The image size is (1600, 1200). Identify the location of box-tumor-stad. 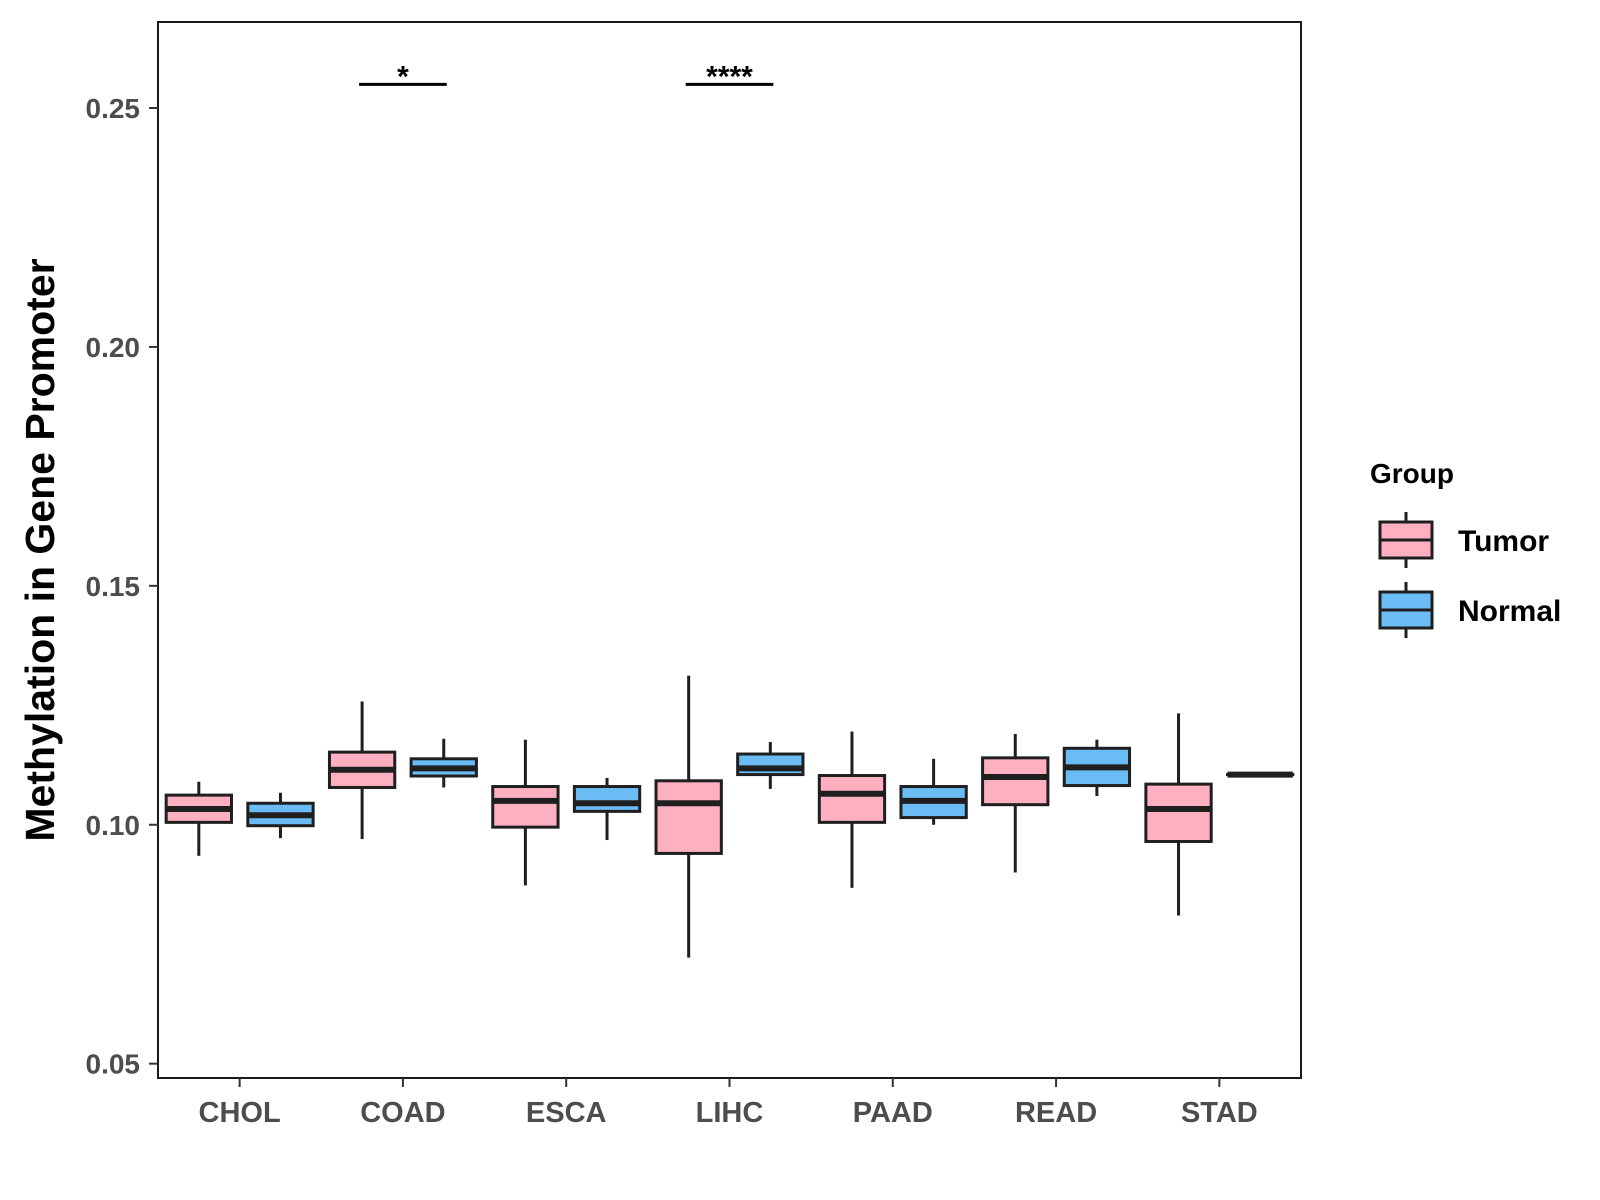
(1178, 814).